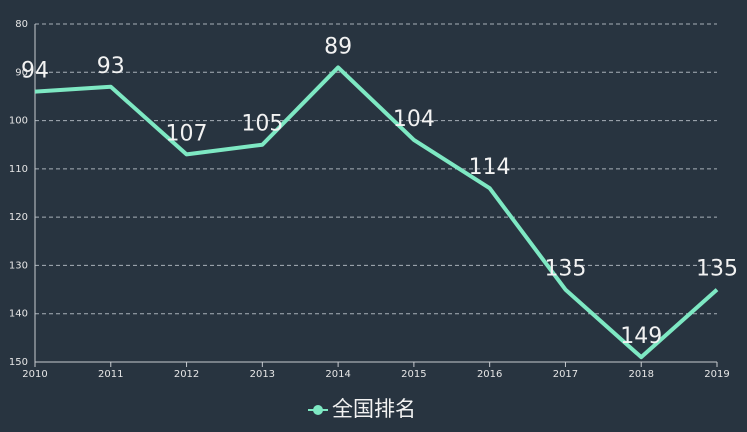 The image size is (747, 432). I want to click on data-label: 149, so click(641, 336).